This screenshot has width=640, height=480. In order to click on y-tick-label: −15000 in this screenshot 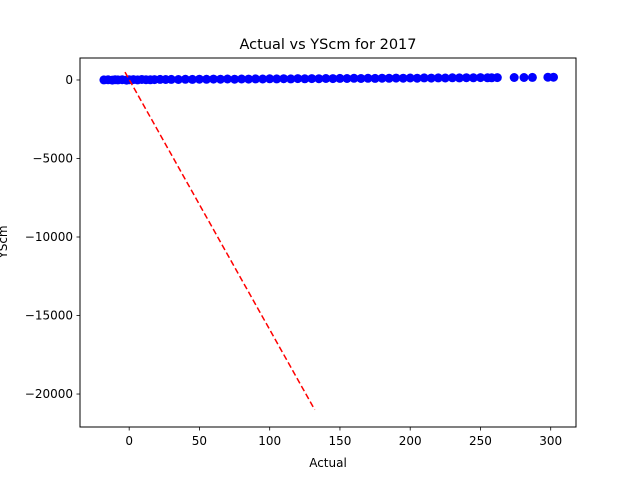, I will do `click(49, 316)`.